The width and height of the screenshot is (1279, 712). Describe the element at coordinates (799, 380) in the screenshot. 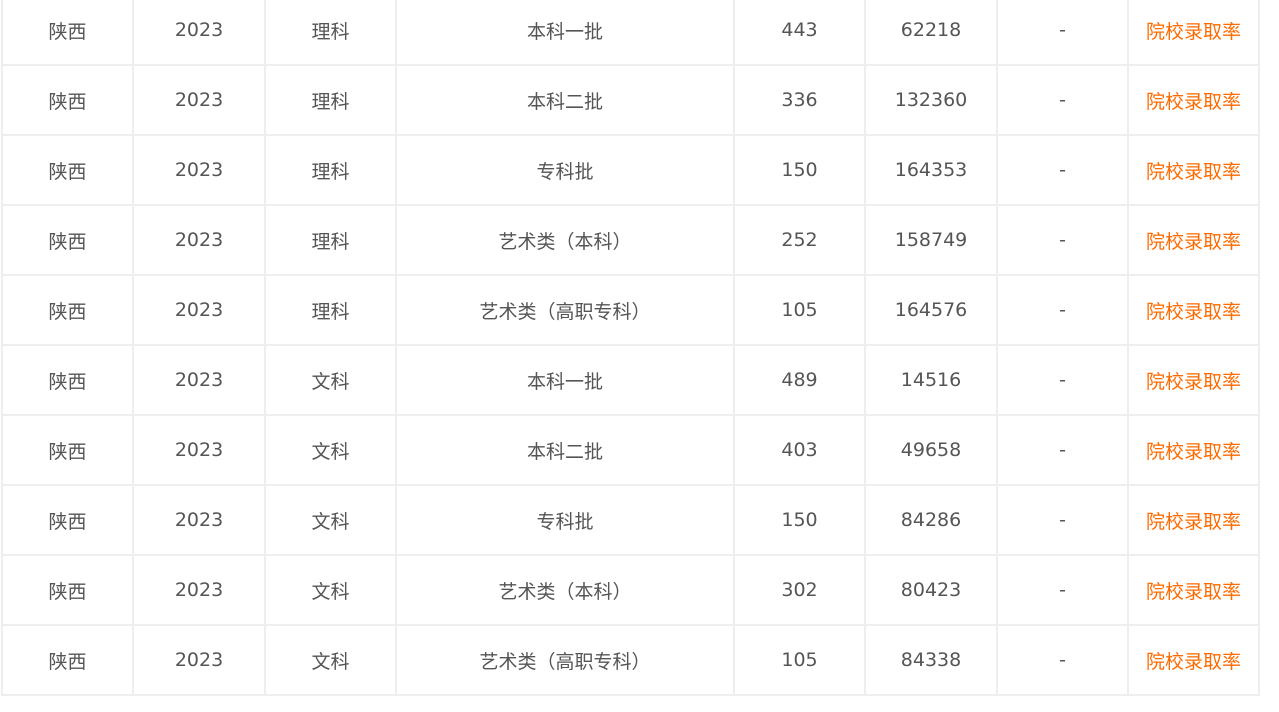

I see `cell-score: 489` at that location.